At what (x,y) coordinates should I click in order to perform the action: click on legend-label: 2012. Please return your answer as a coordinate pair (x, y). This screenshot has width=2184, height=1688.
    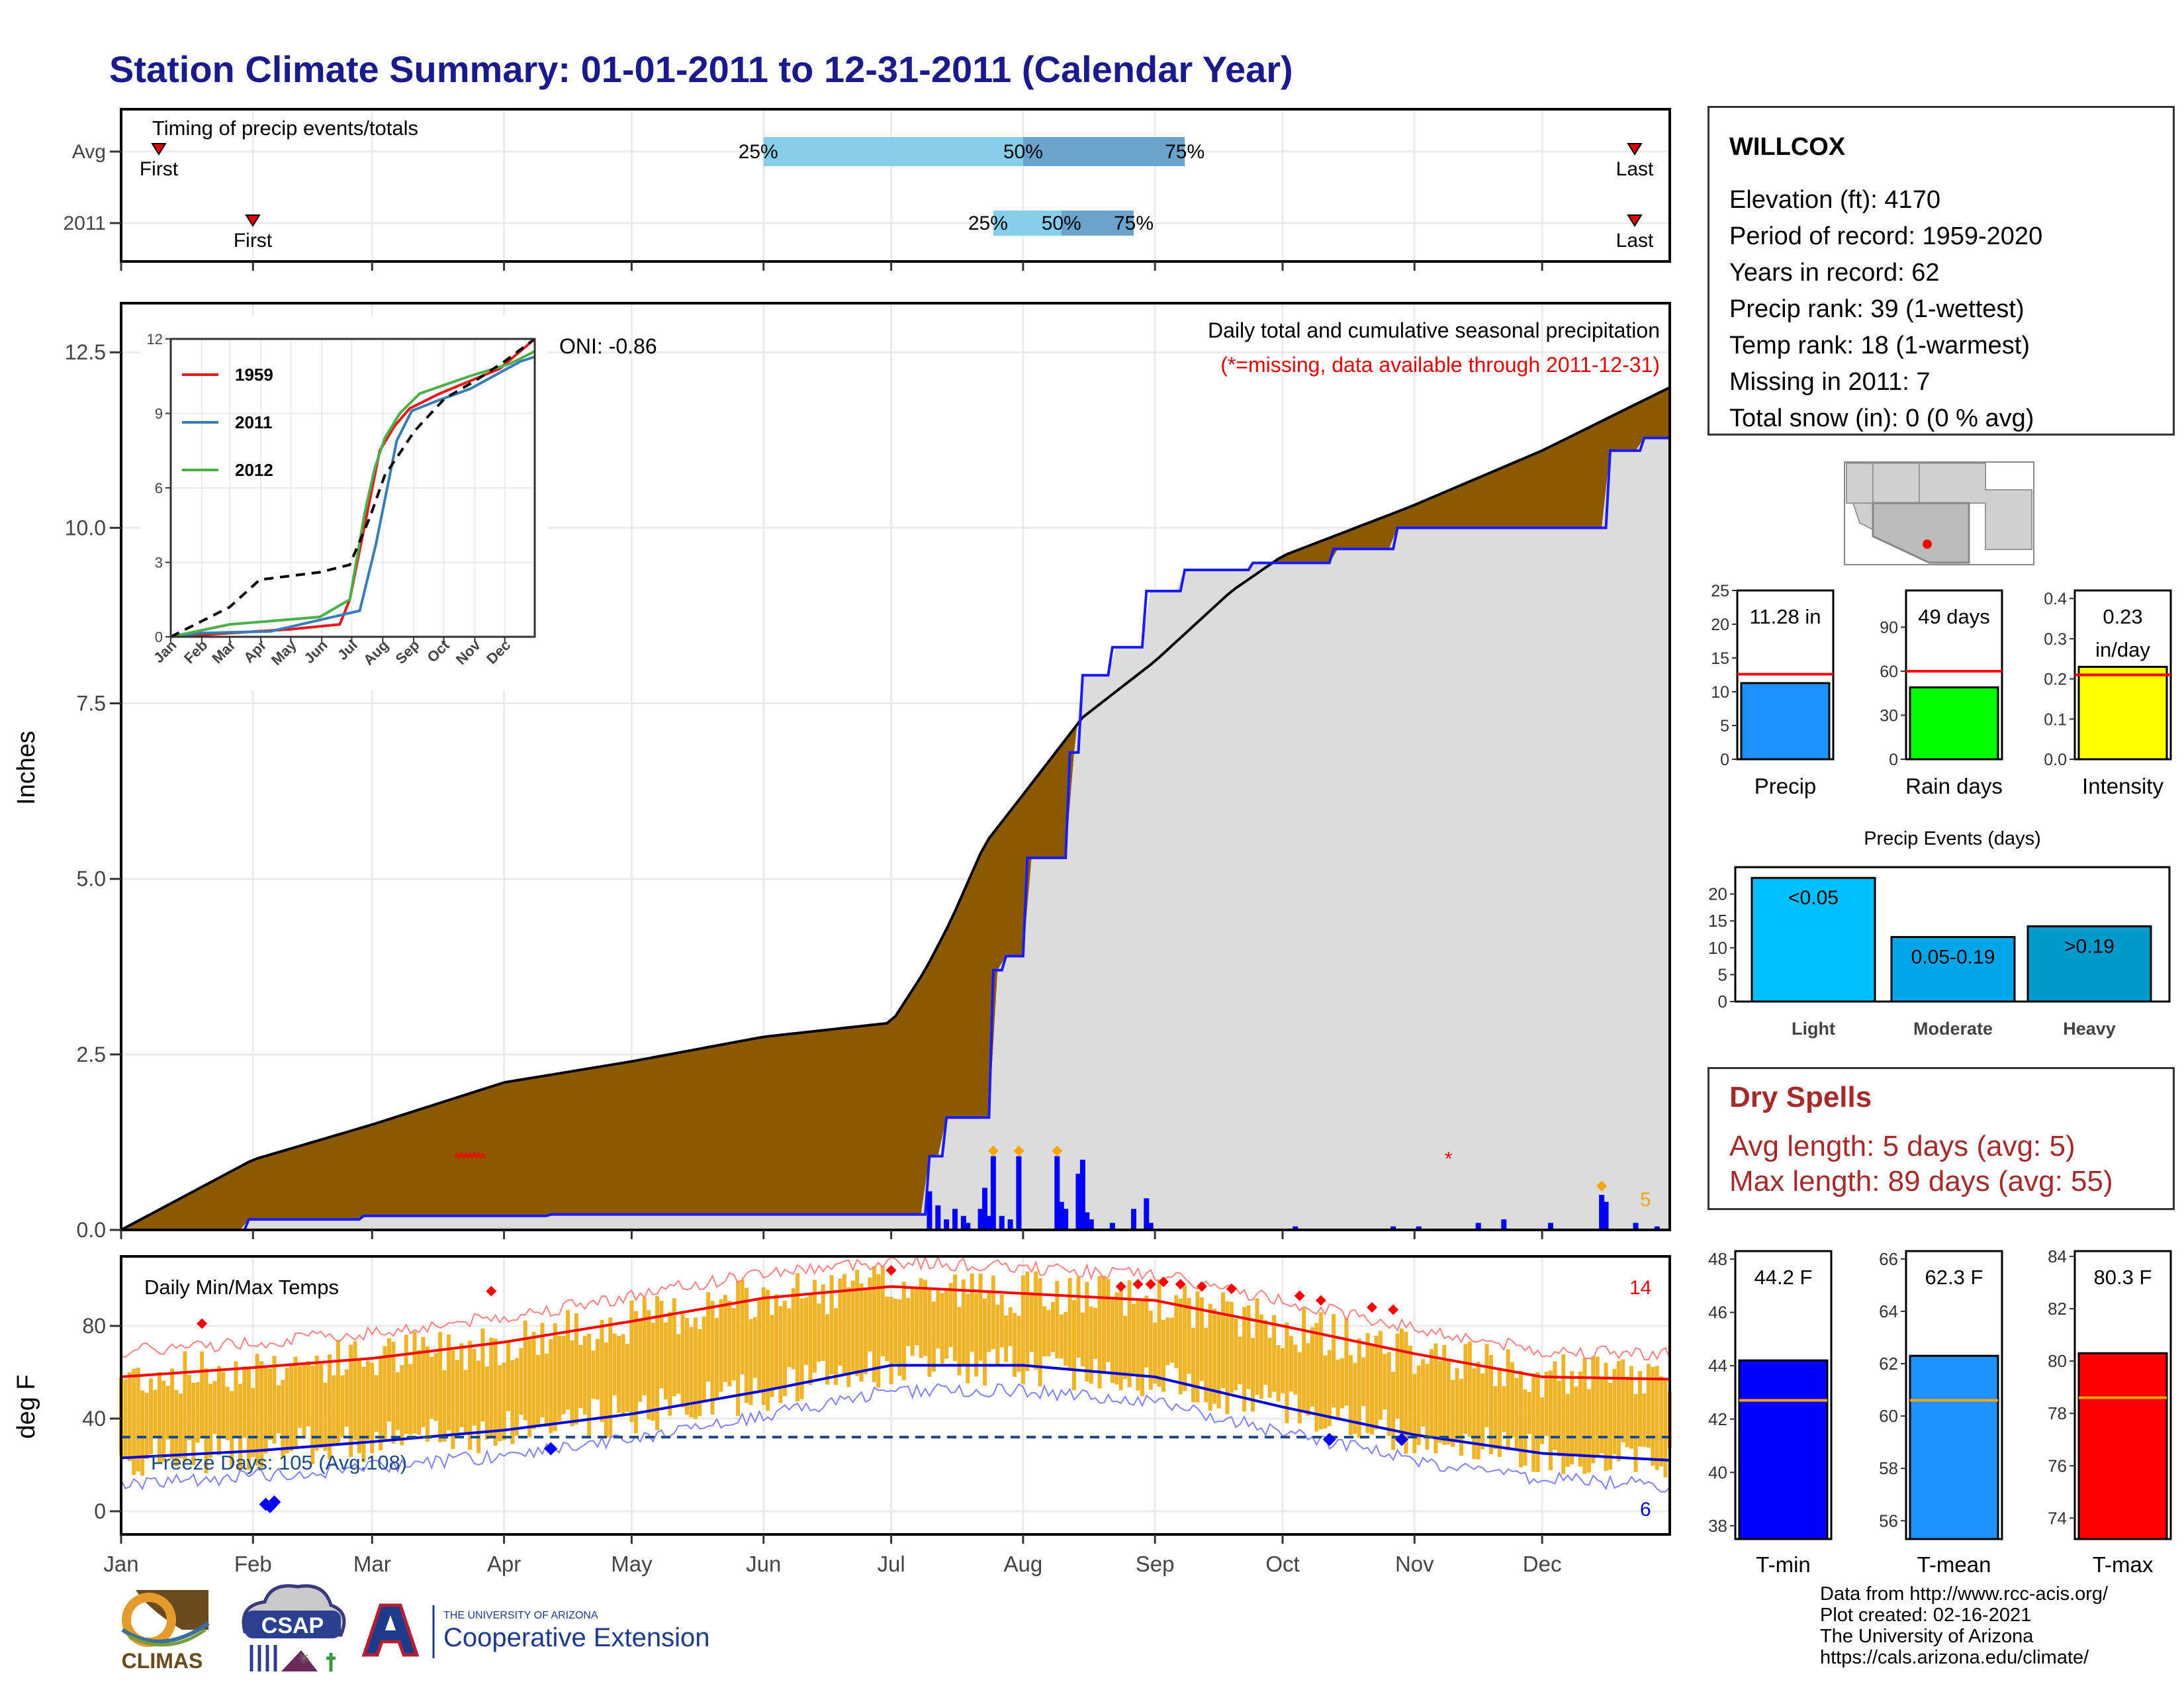
    Looking at the image, I should click on (254, 470).